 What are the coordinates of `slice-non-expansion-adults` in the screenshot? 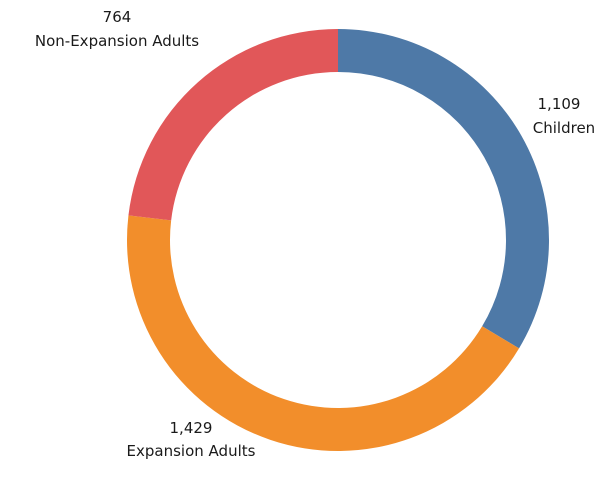 It's located at (233, 125).